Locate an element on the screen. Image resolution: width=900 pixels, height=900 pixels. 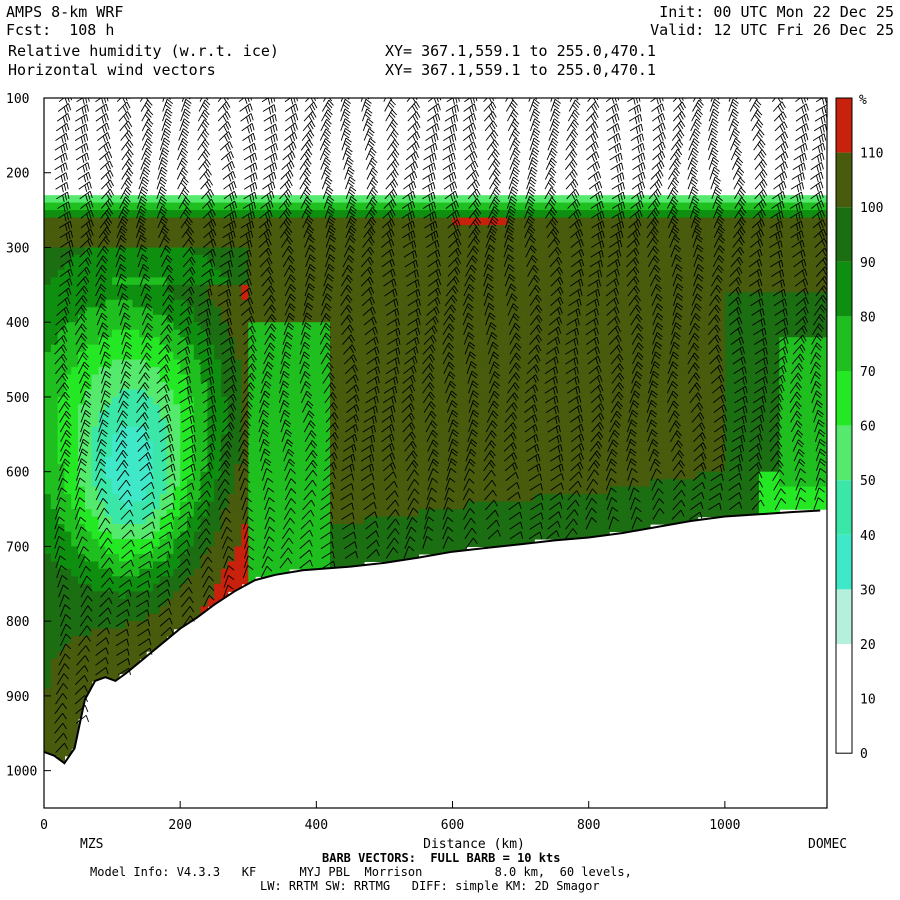
valid-time: Valid: 12 UTC Fri 26 Dec 25 is located at coordinates (772, 30).